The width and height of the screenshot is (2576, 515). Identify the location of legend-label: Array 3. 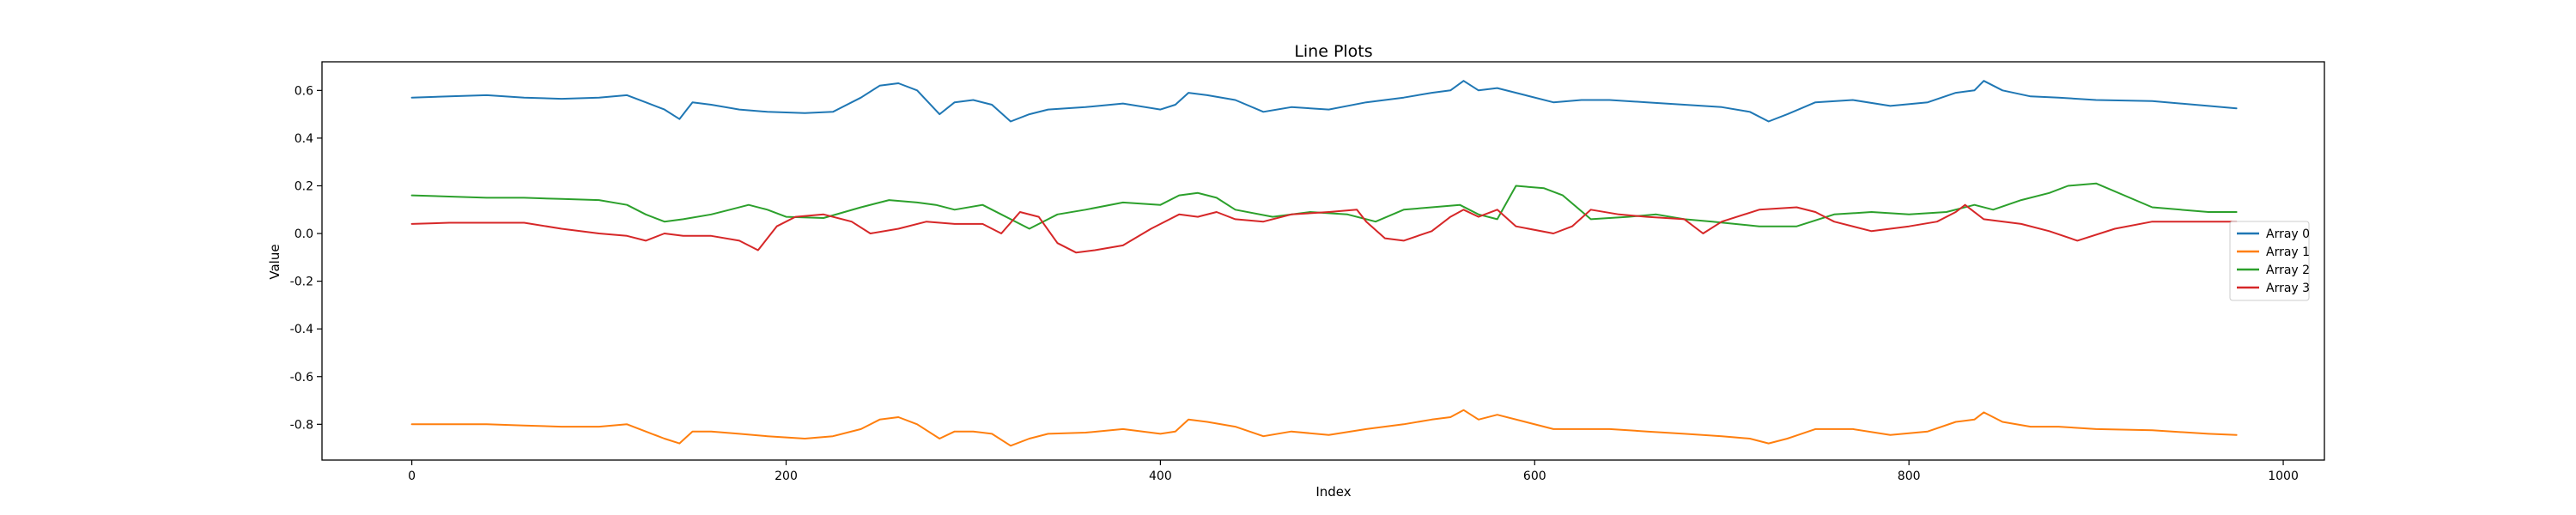
(2288, 288).